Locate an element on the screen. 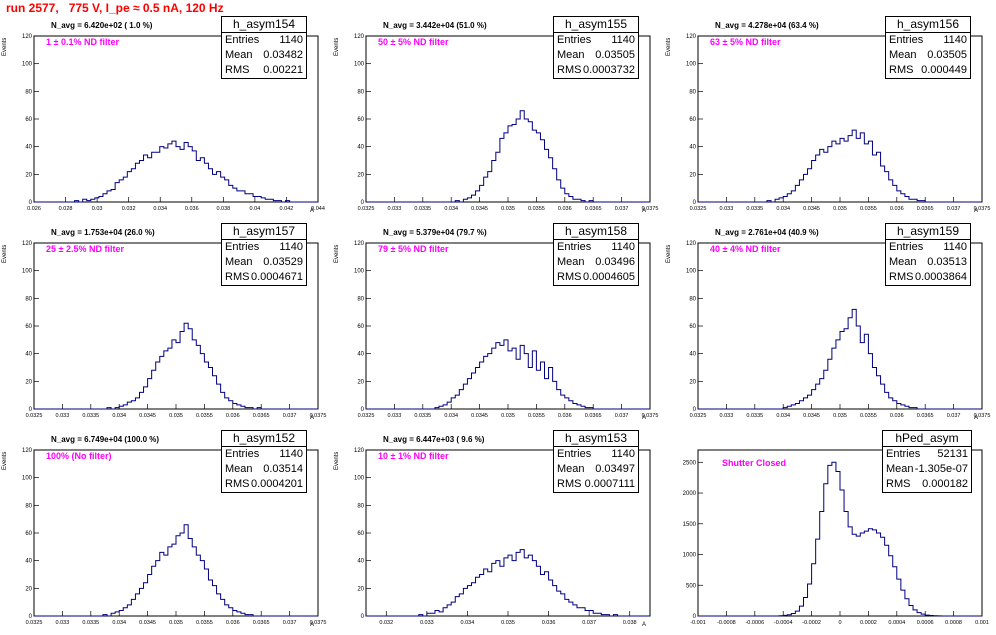 The height and width of the screenshot is (635, 996). stats-value: 0.03513 is located at coordinates (947, 262).